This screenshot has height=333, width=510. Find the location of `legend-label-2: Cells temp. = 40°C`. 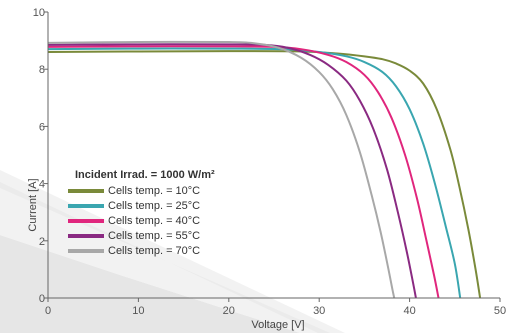

legend-label-2: Cells temp. = 40°C is located at coordinates (154, 221).